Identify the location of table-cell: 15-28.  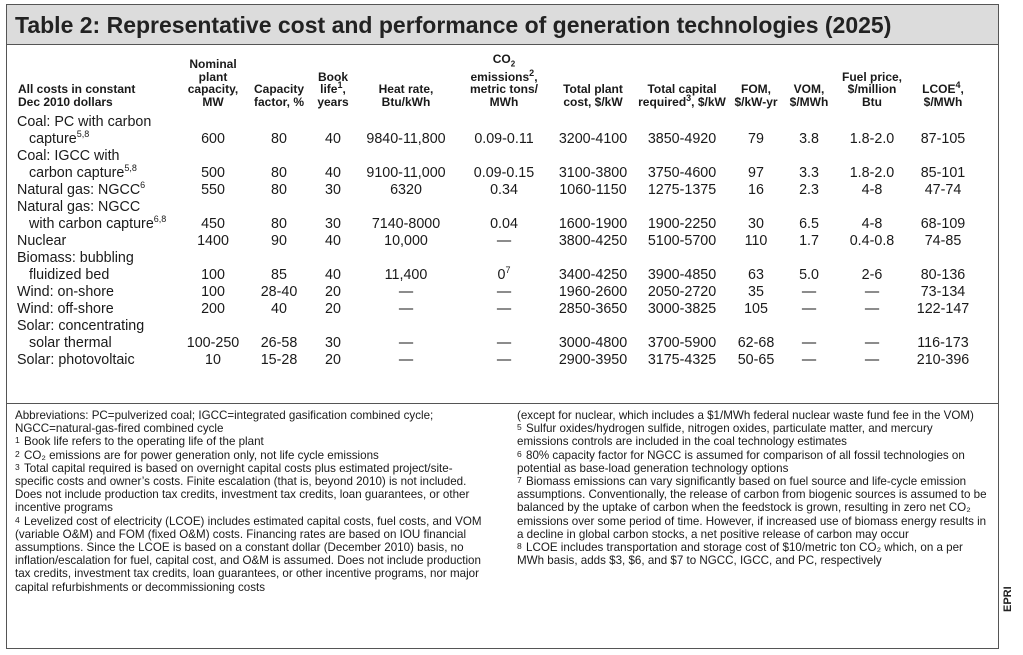
(279, 360).